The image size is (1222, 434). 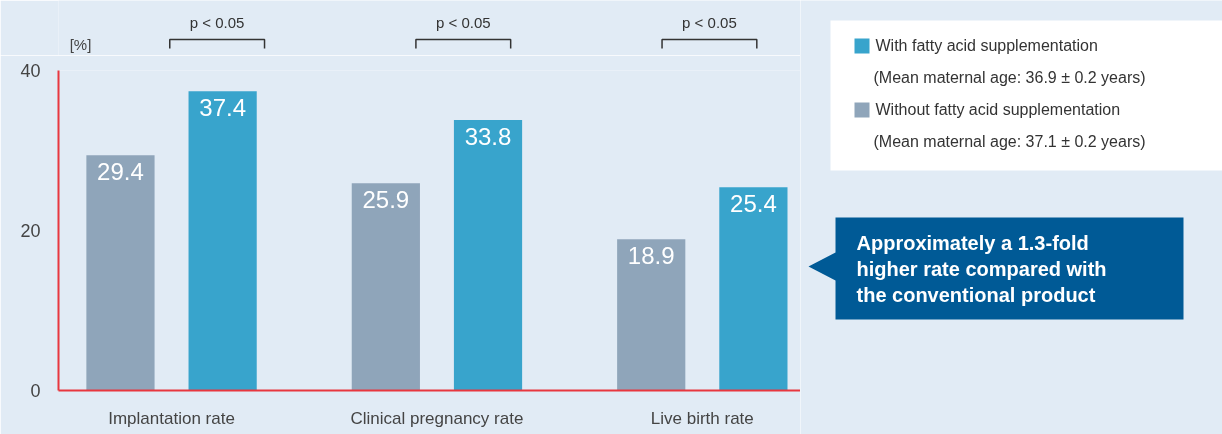 What do you see at coordinates (171, 418) in the screenshot?
I see `x-tick-label: Implantation rate` at bounding box center [171, 418].